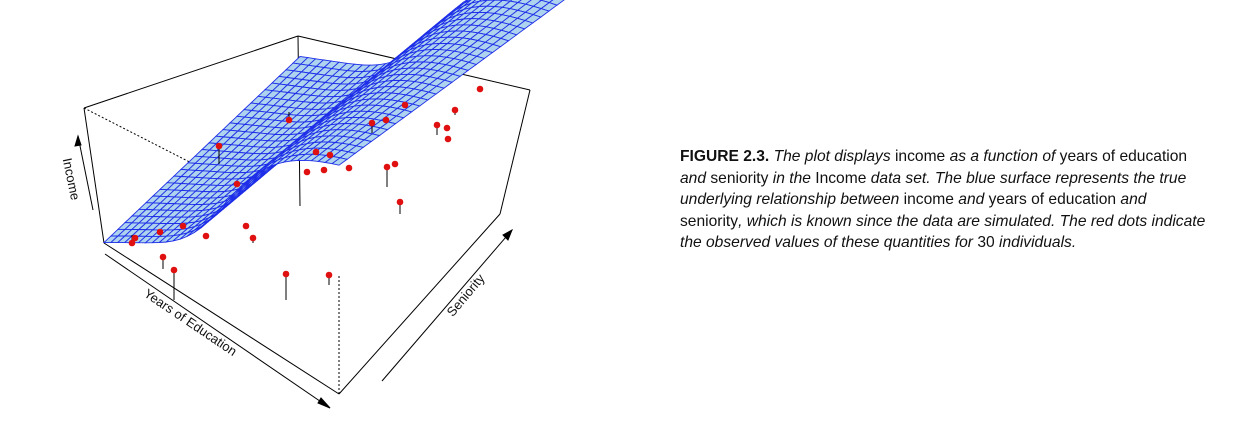 Image resolution: width=1236 pixels, height=426 pixels. Describe the element at coordinates (1038, 242) in the screenshot. I see `caption-segment: individuals.` at that location.